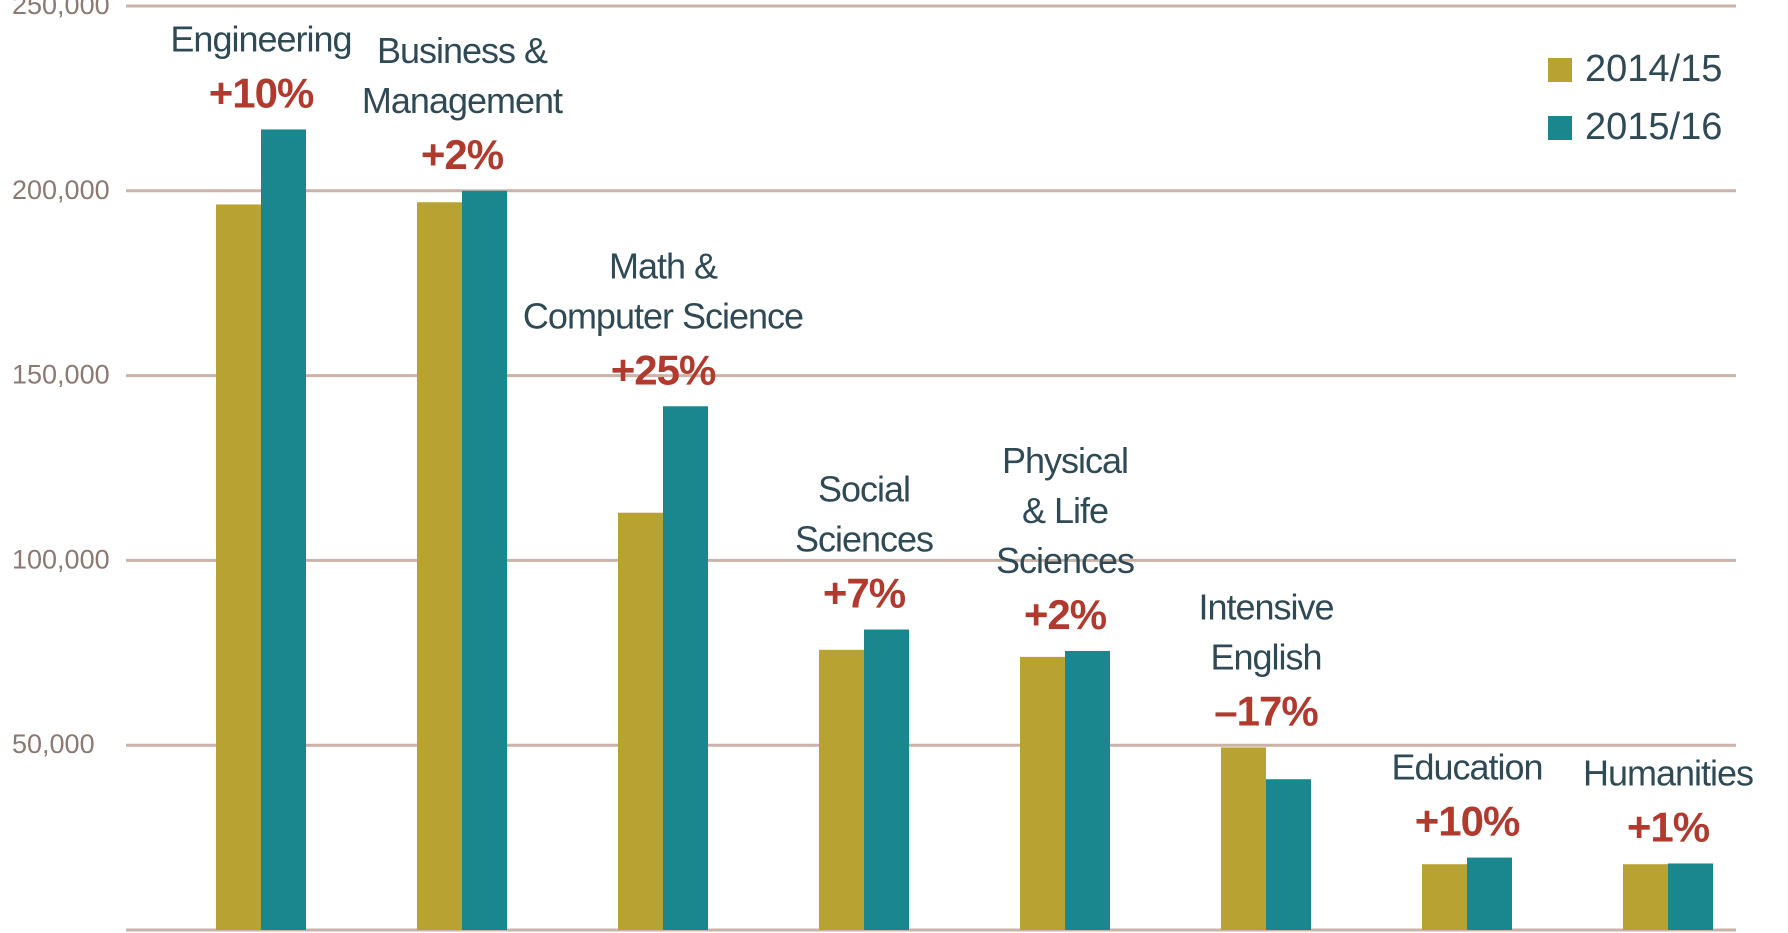 The height and width of the screenshot is (933, 1788). Describe the element at coordinates (53, 744) in the screenshot. I see `y-tick-label: 50,000` at that location.